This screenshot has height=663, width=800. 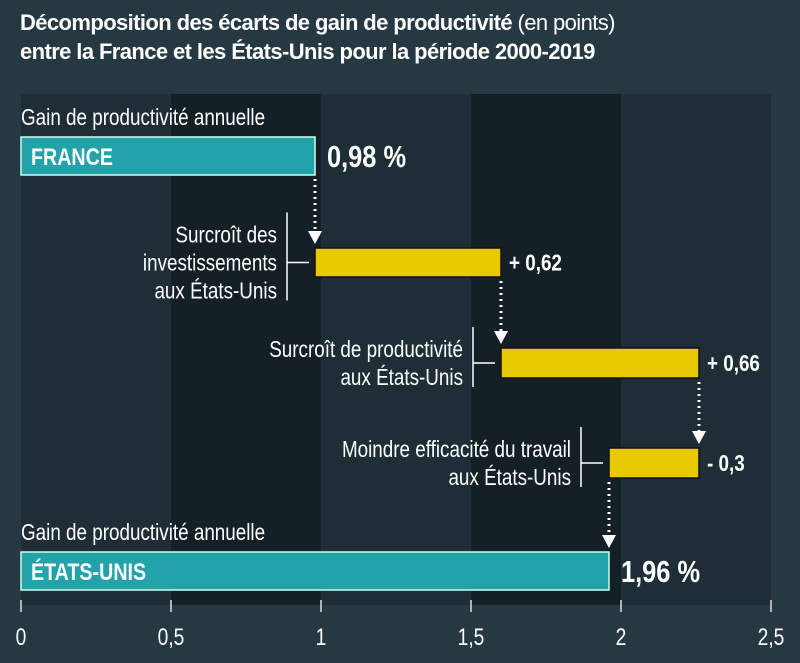 I want to click on total-value-label: 0,98 %, so click(x=366, y=157).